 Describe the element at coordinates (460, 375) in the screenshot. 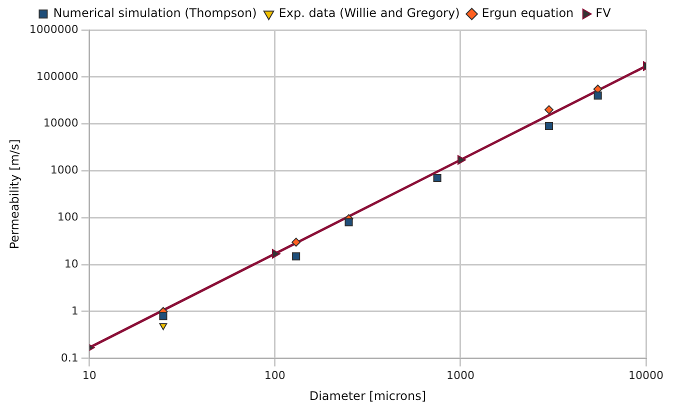

I see `x-tick-label: 1000` at that location.